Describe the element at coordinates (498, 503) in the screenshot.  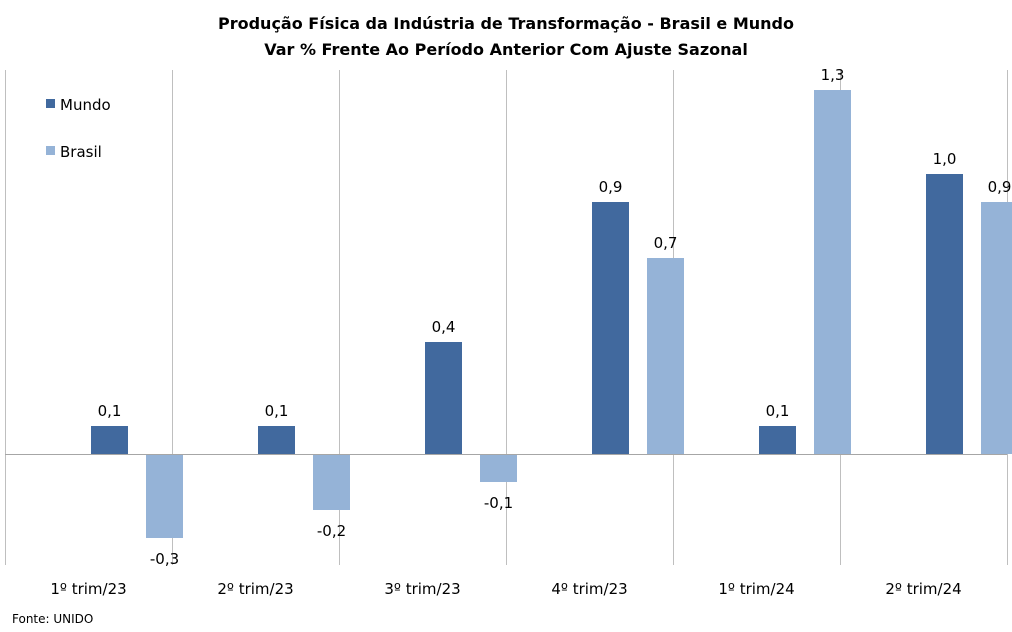
I see `data-label-brasil-3: -0,1` at that location.